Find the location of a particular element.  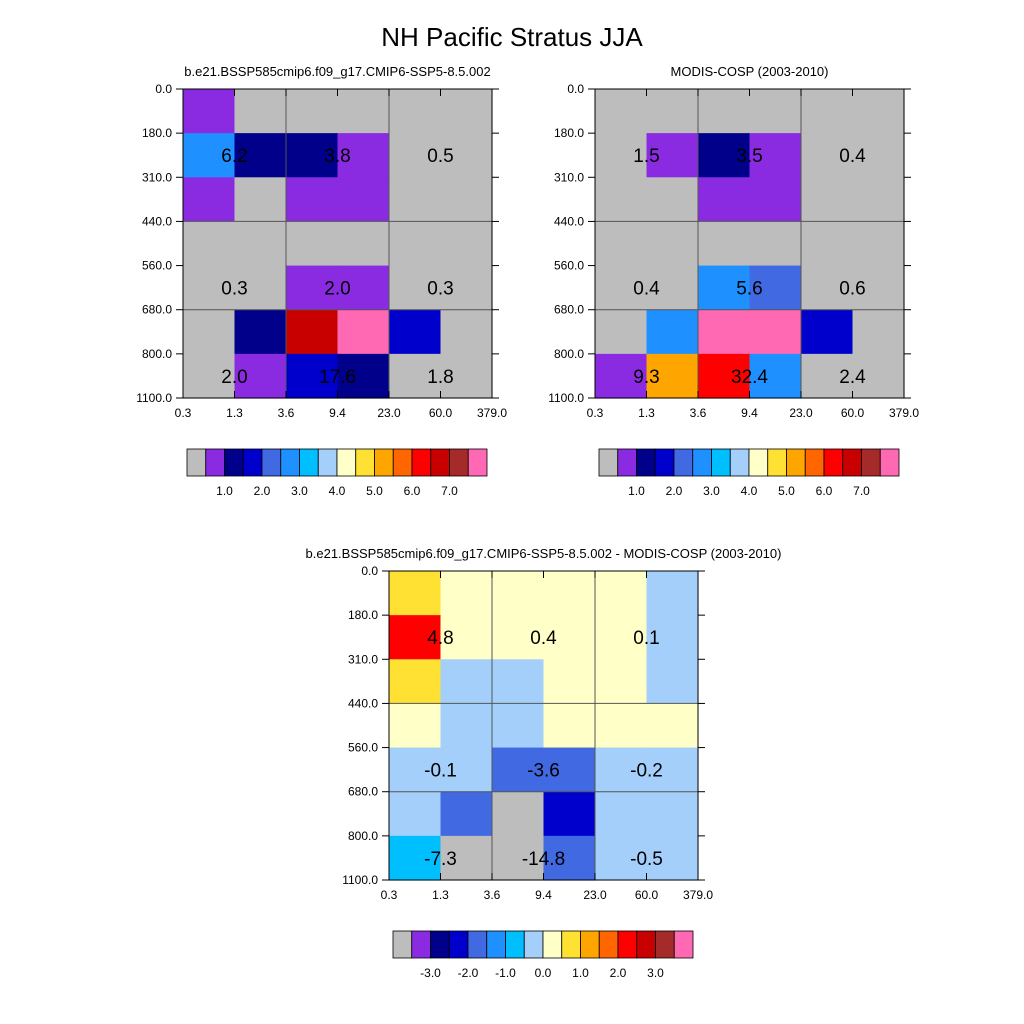

colorbar-label: 0.0 is located at coordinates (543, 973).